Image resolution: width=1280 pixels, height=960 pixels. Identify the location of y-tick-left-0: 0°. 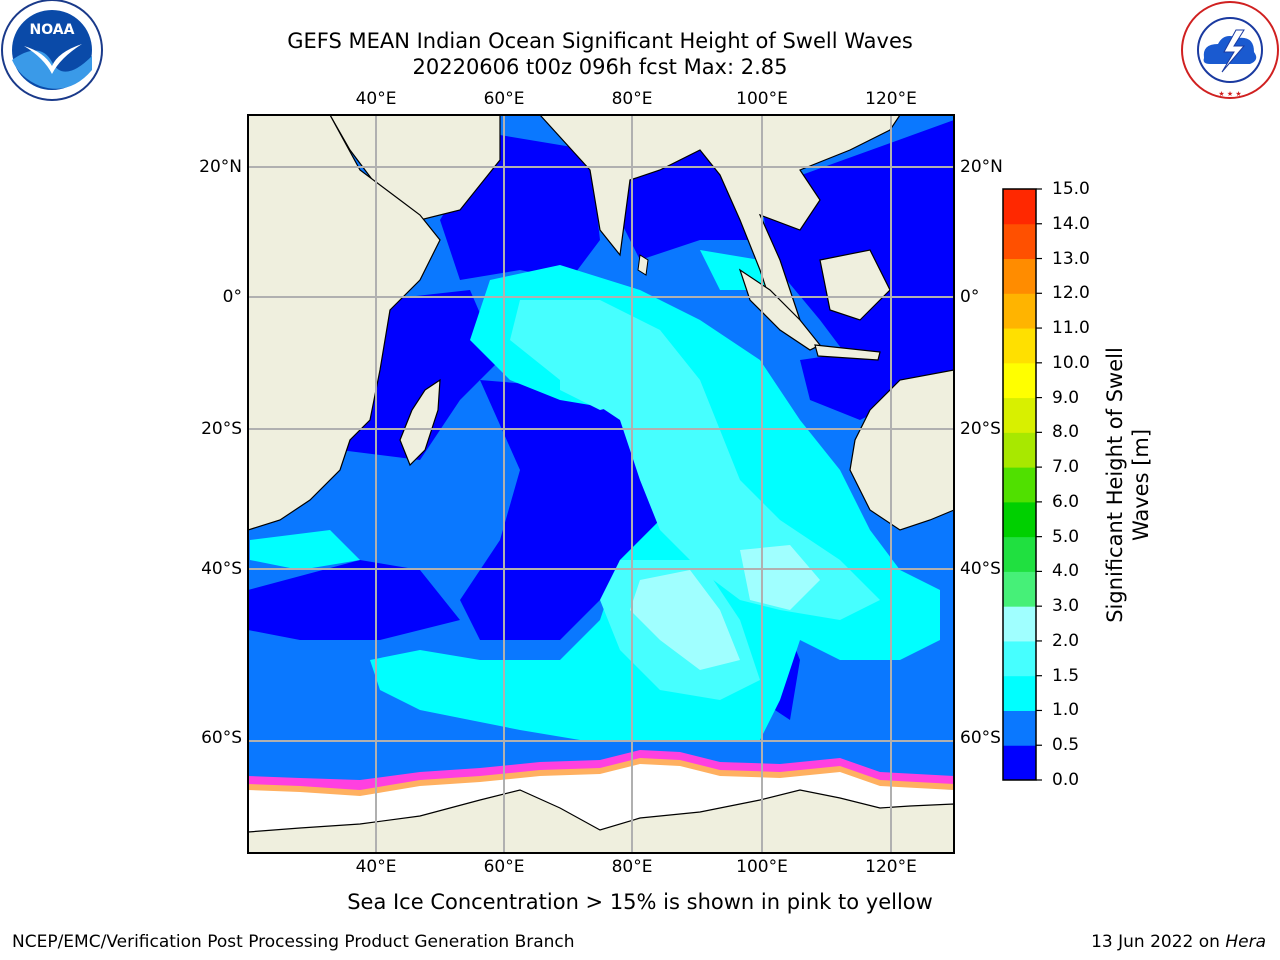
(232, 297).